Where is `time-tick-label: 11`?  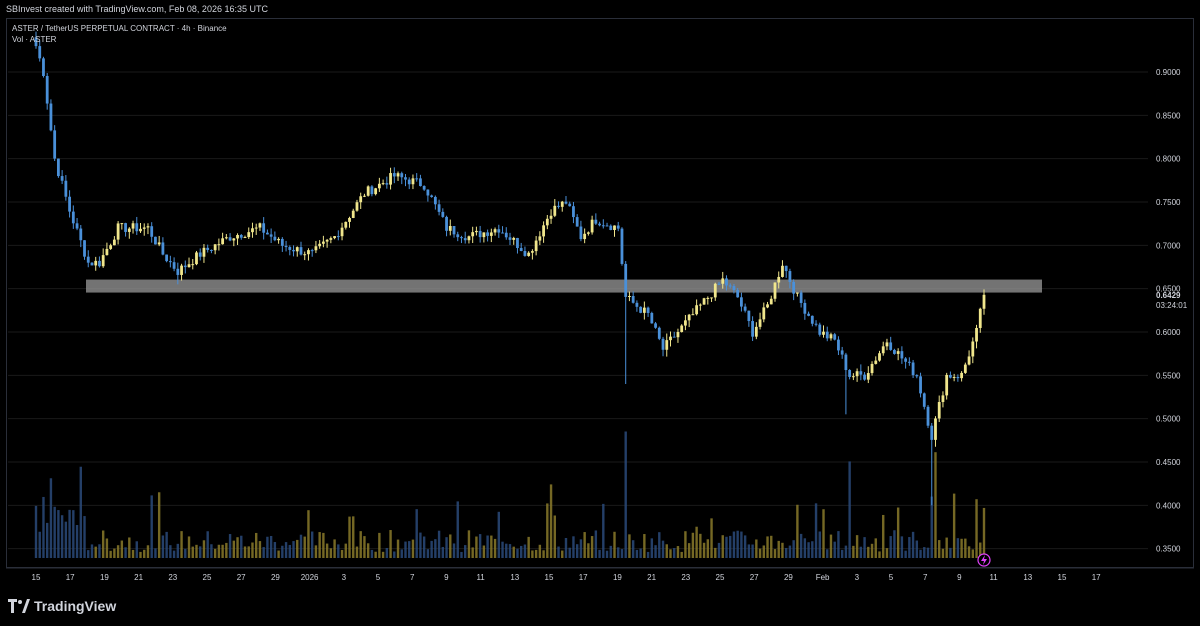 time-tick-label: 11 is located at coordinates (480, 577).